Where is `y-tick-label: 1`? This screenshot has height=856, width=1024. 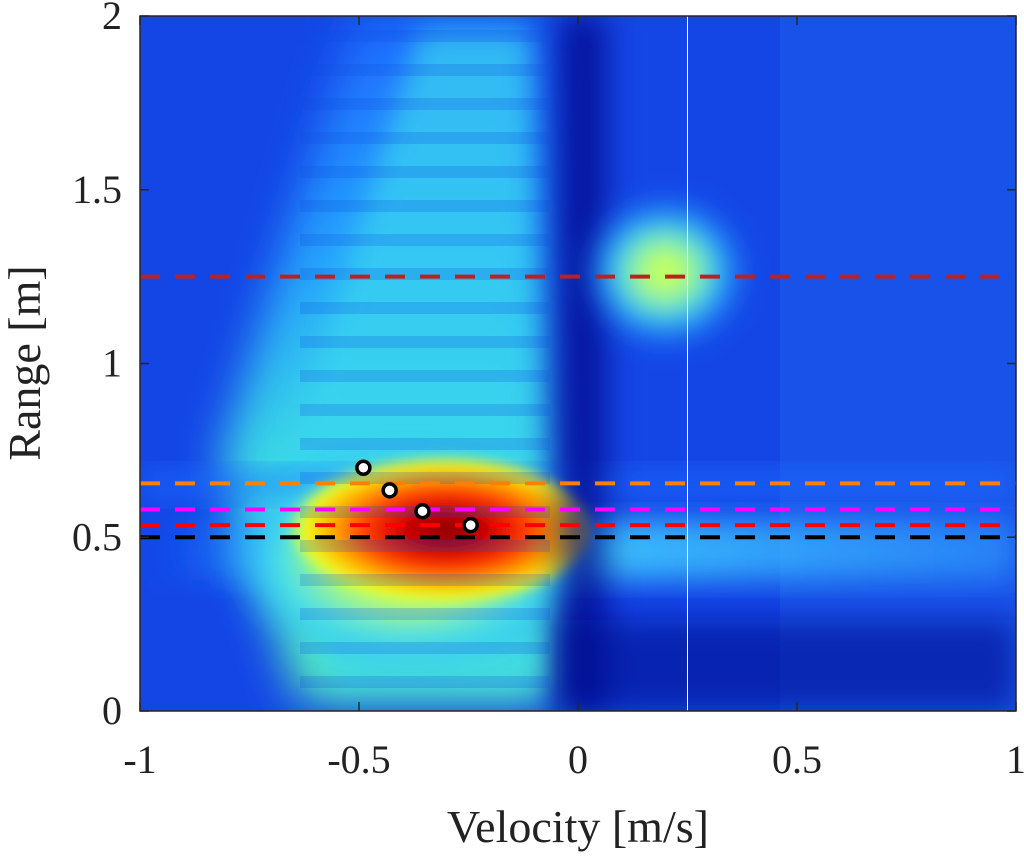 y-tick-label: 1 is located at coordinates (112, 363).